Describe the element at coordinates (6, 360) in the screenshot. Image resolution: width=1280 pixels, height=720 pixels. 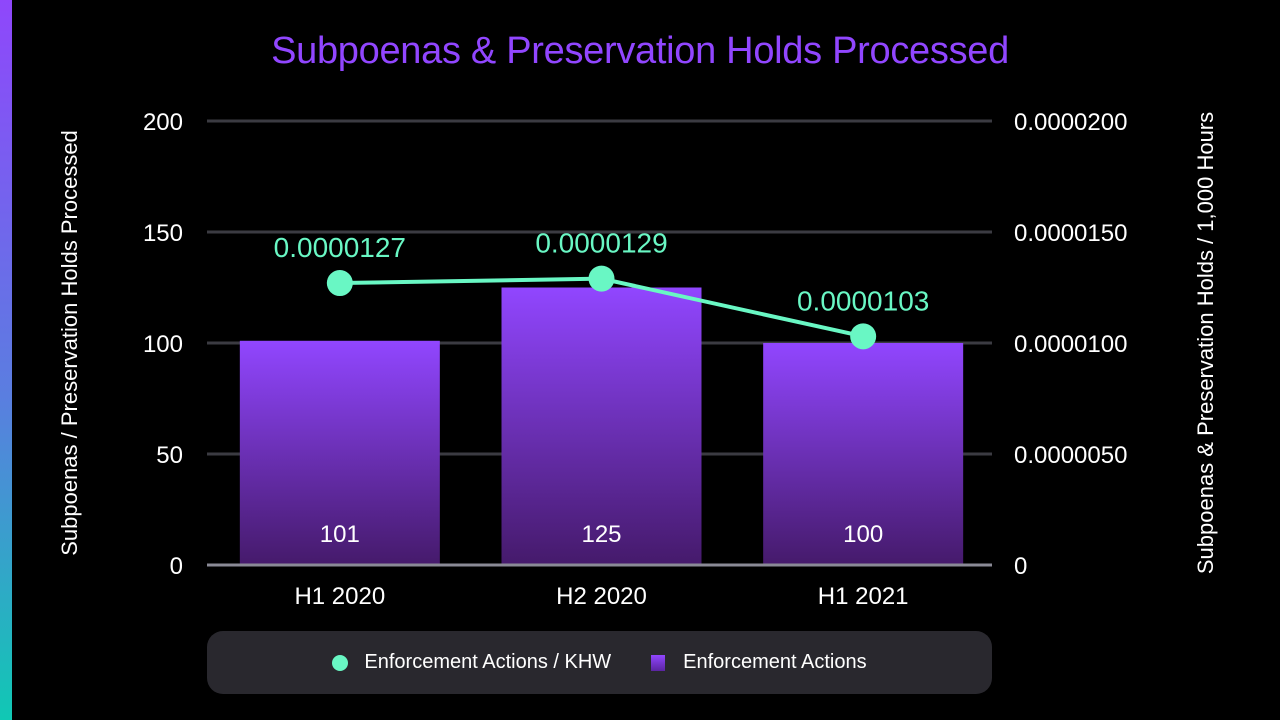
I see `accent-bar` at that location.